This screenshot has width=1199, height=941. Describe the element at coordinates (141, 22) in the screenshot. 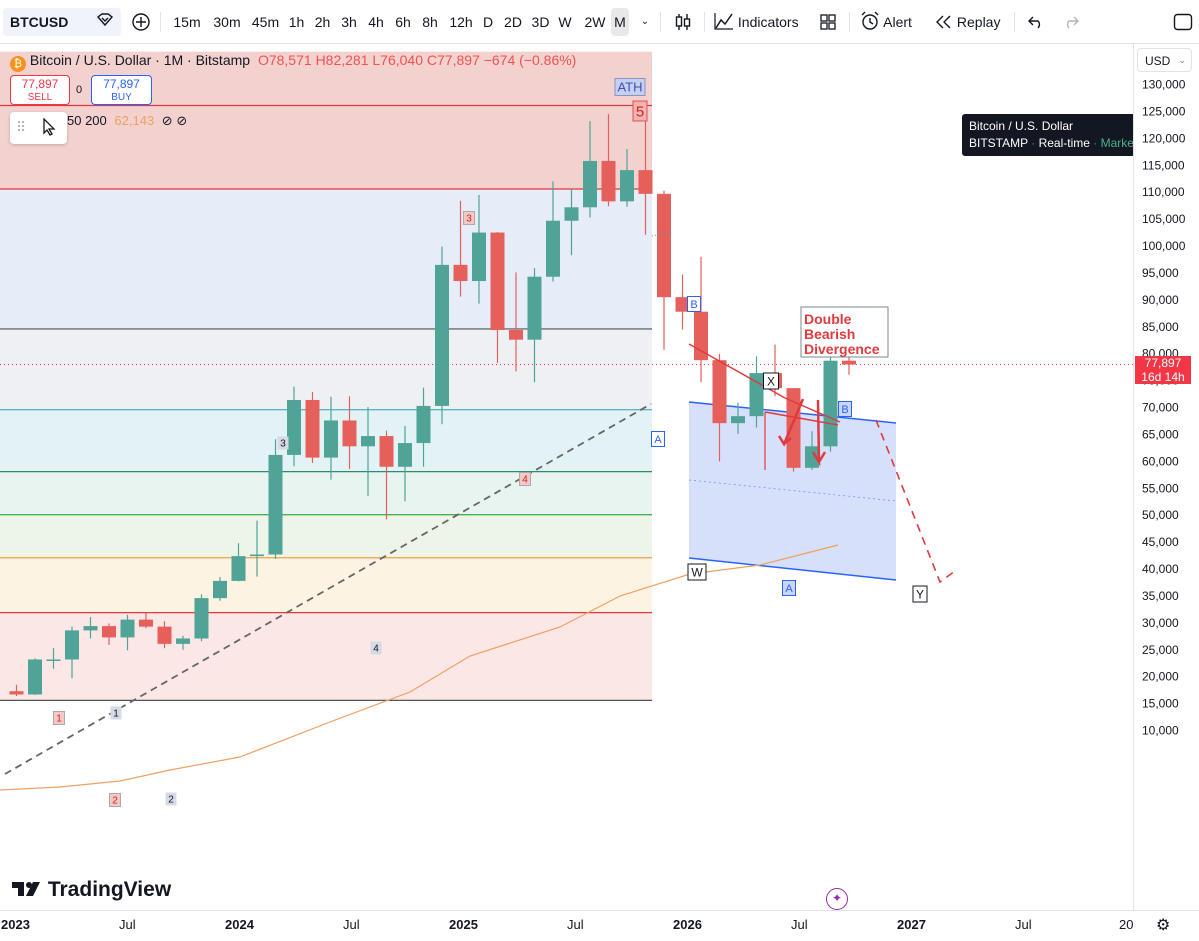

I see `add-symbol-icon` at that location.